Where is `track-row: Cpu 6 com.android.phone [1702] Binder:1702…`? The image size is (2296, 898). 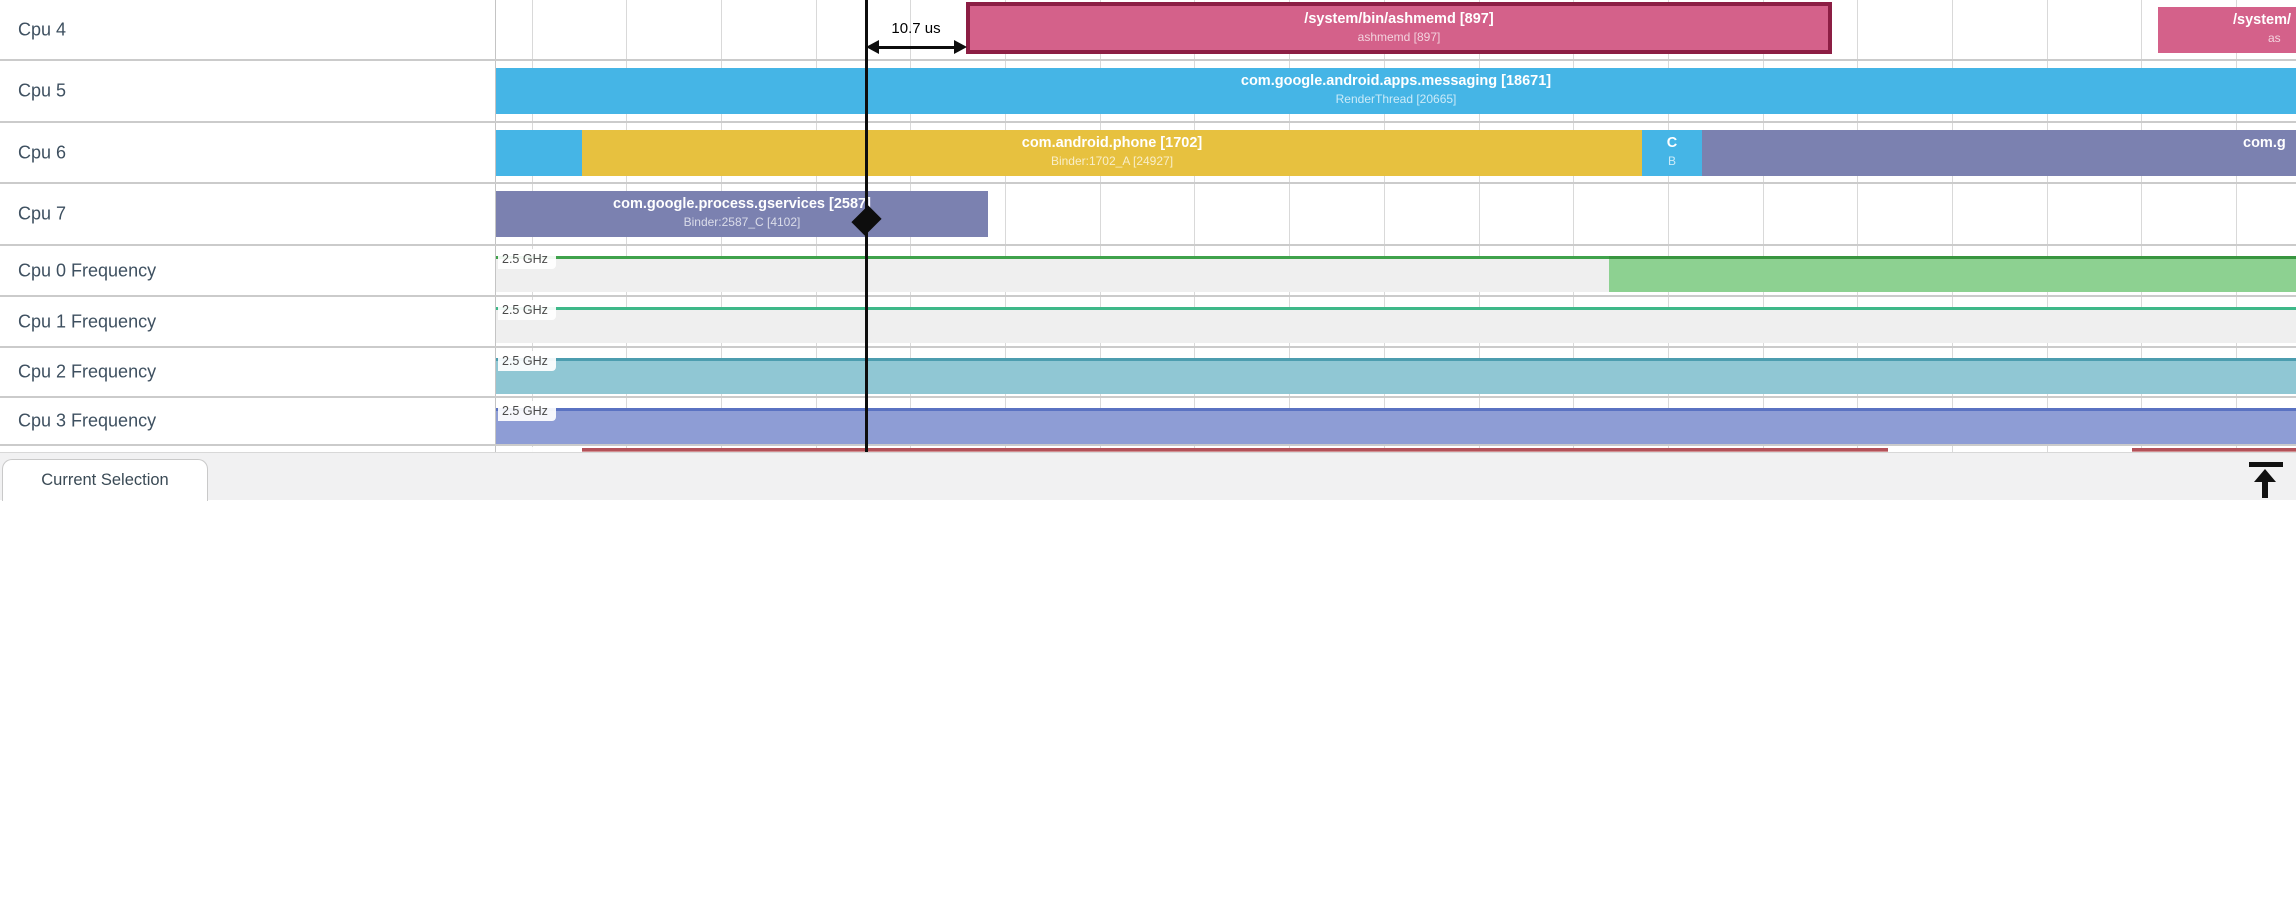
track-row: Cpu 6 com.android.phone [1702] Binder:1702… is located at coordinates (1148, 153).